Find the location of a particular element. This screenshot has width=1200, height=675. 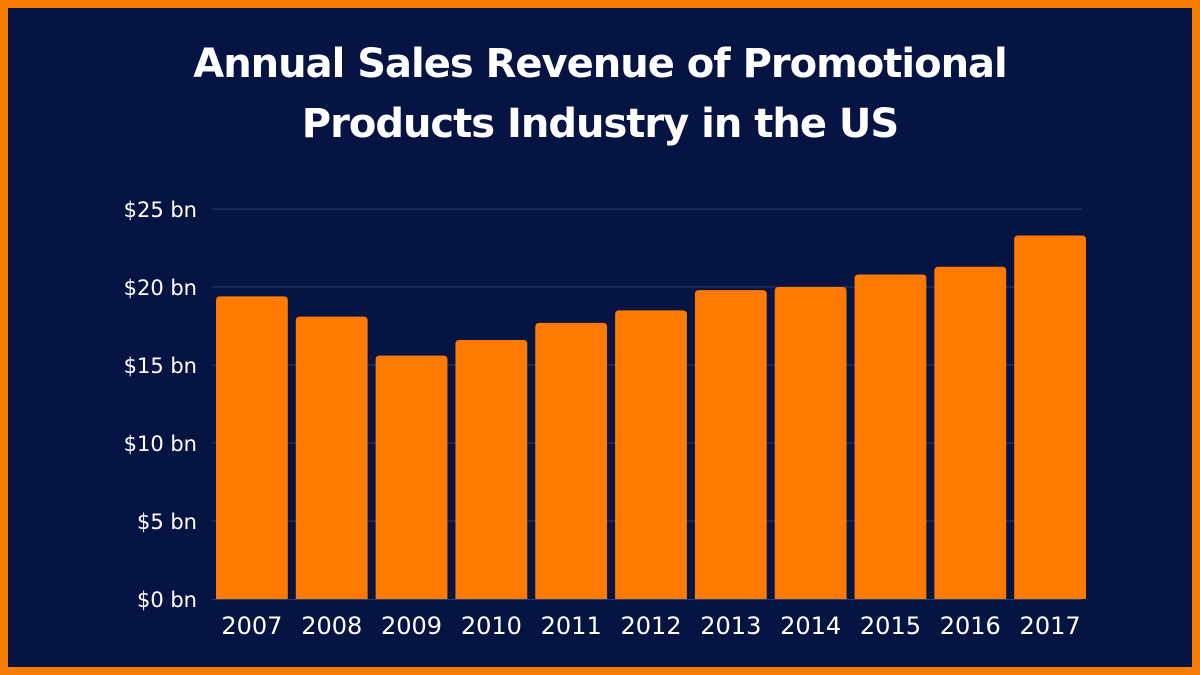

x-tick-label: 2017 is located at coordinates (1050, 626).